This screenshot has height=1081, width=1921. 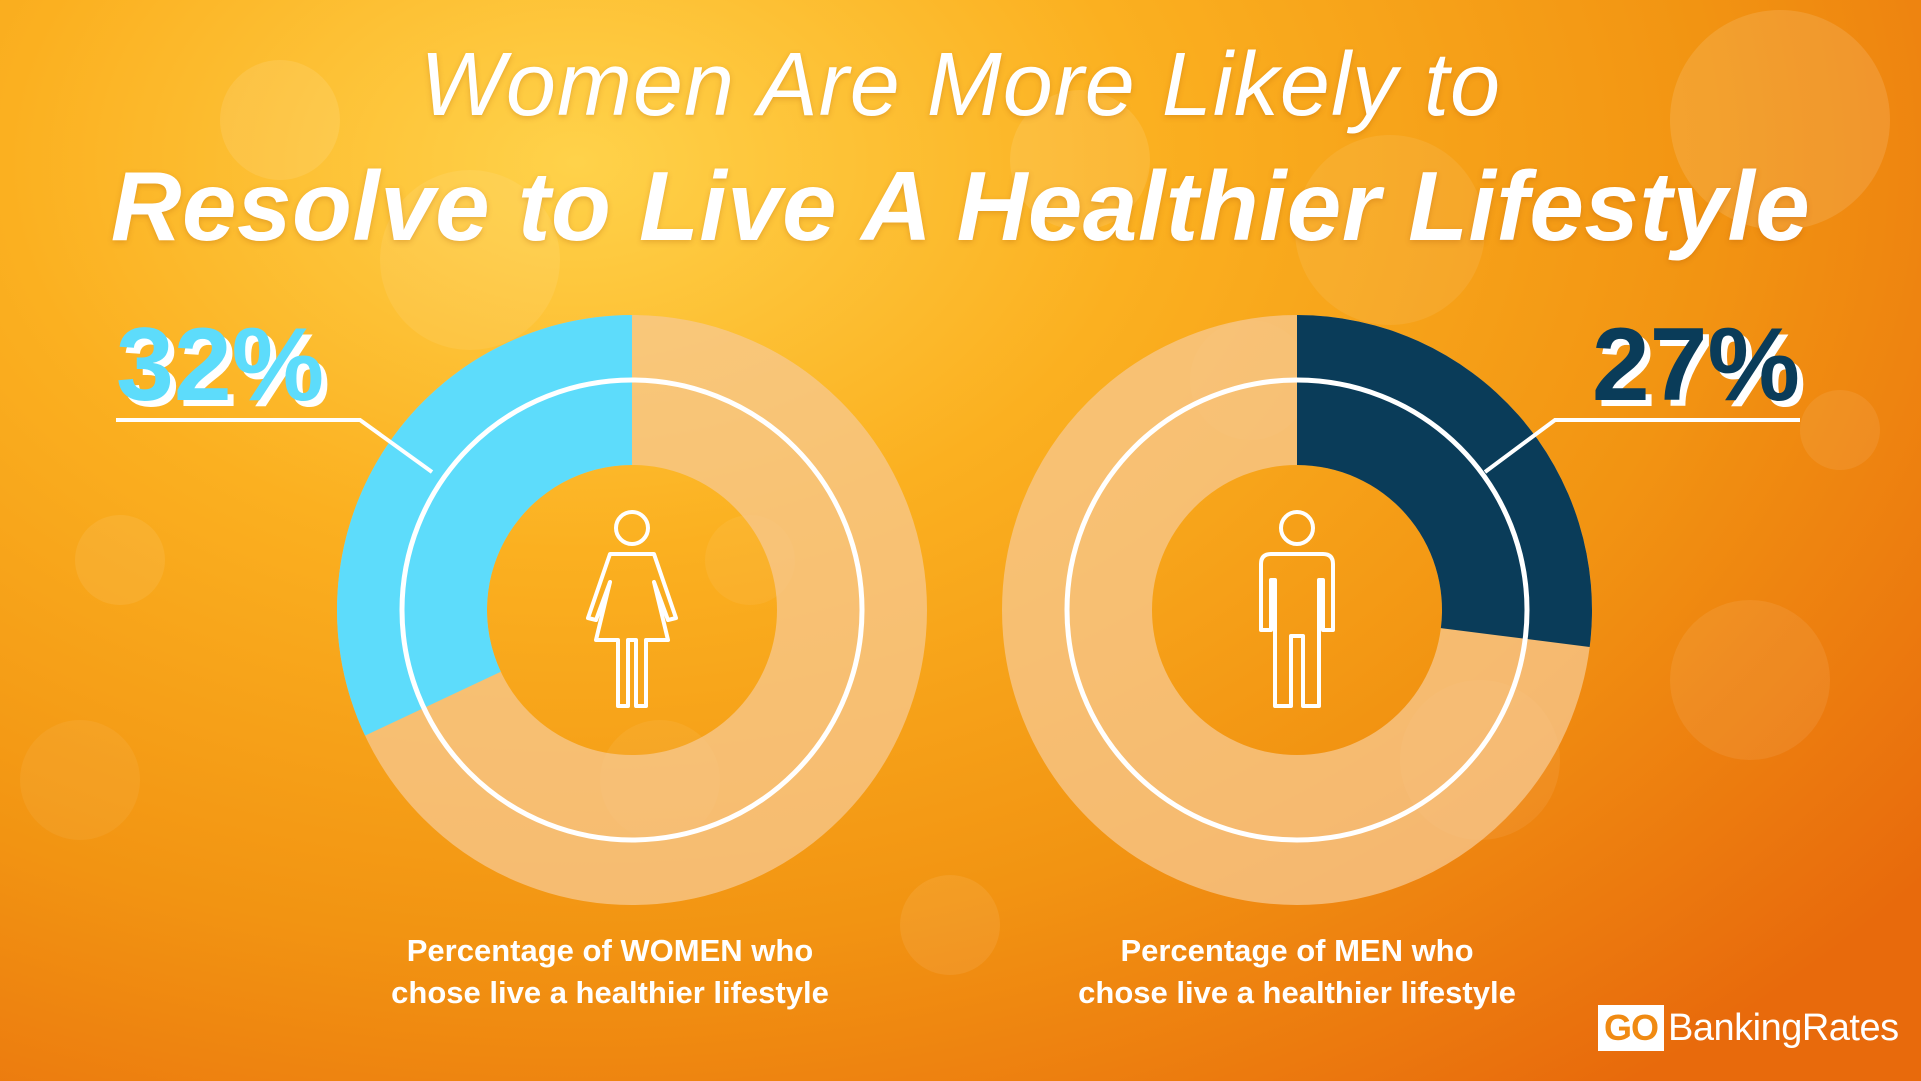 I want to click on women-leader-line, so click(x=275, y=446).